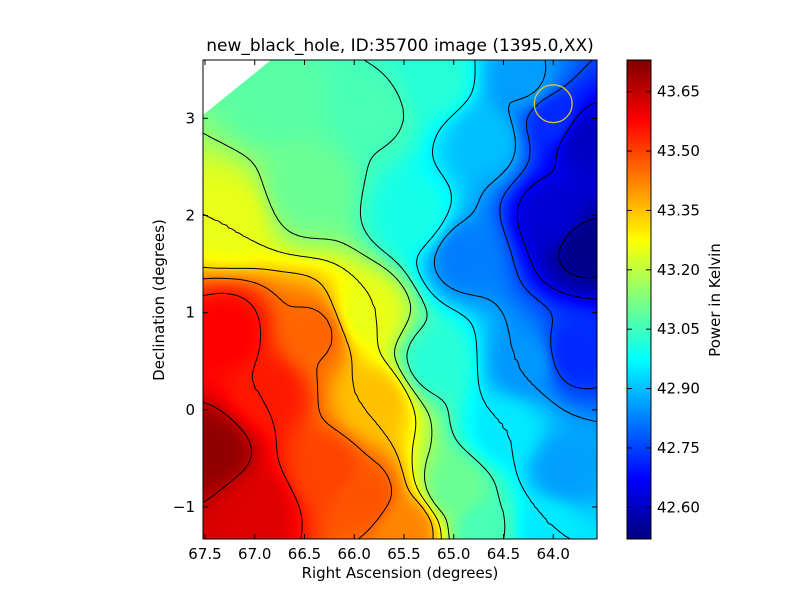  What do you see at coordinates (663, 299) in the screenshot?
I see `colorbar-ticks: 42.60 42.75 42.90 43.05 43.20 43.35 43.50 43.65` at bounding box center [663, 299].